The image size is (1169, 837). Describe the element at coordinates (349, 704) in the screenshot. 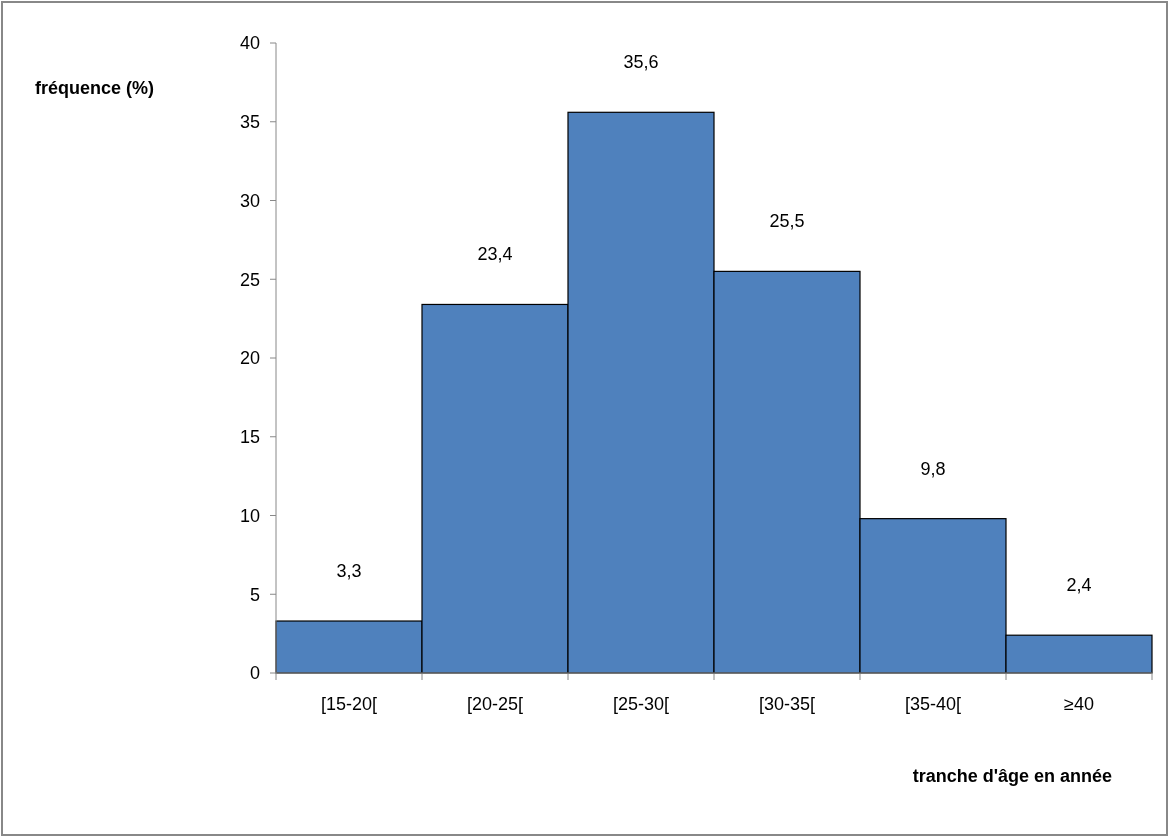

I see `x-tick-label: [15-20[` at that location.